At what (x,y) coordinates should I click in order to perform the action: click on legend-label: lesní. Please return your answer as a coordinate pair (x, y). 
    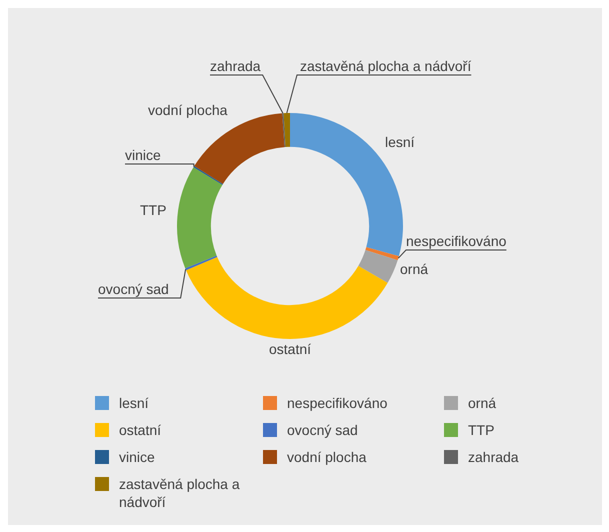
    Looking at the image, I should click on (134, 403).